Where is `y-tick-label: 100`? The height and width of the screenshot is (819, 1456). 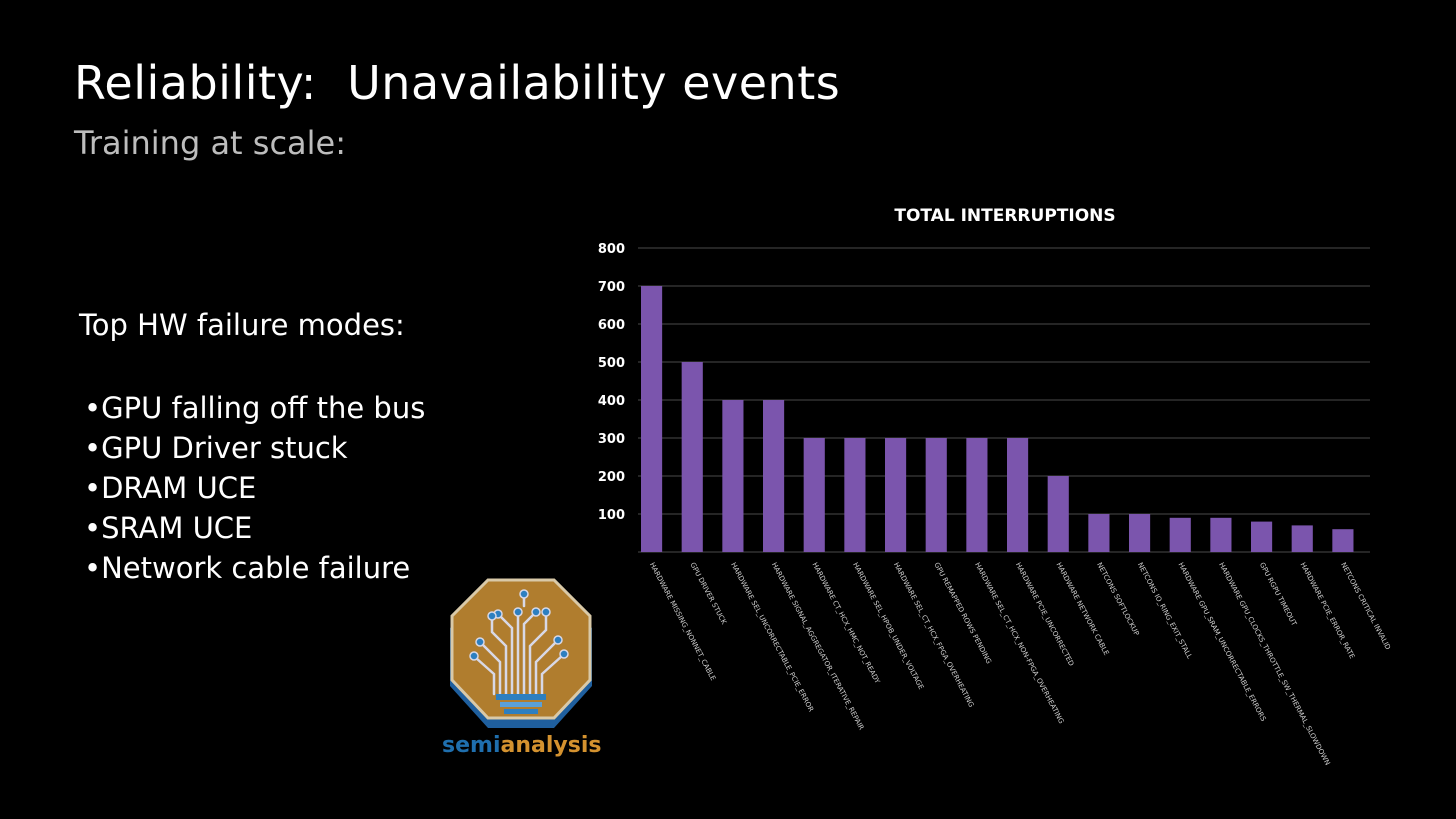
y-tick-label: 100 is located at coordinates (611, 515).